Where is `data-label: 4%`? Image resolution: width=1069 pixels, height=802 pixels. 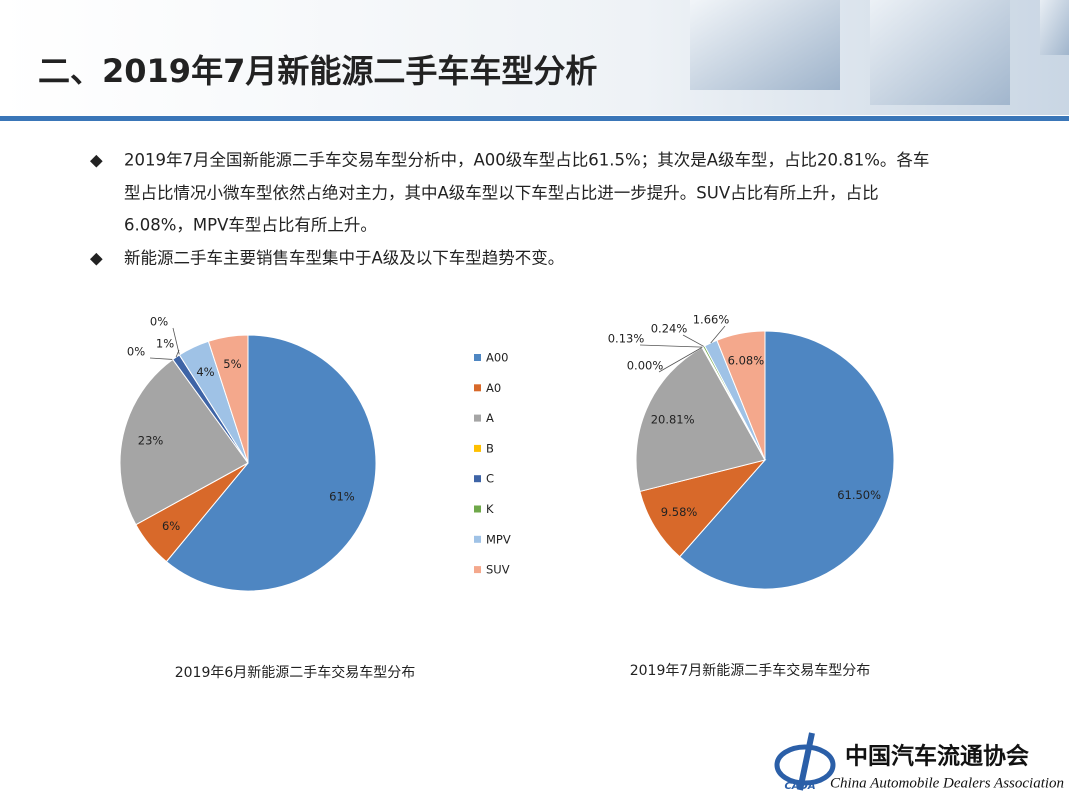 data-label: 4% is located at coordinates (205, 372).